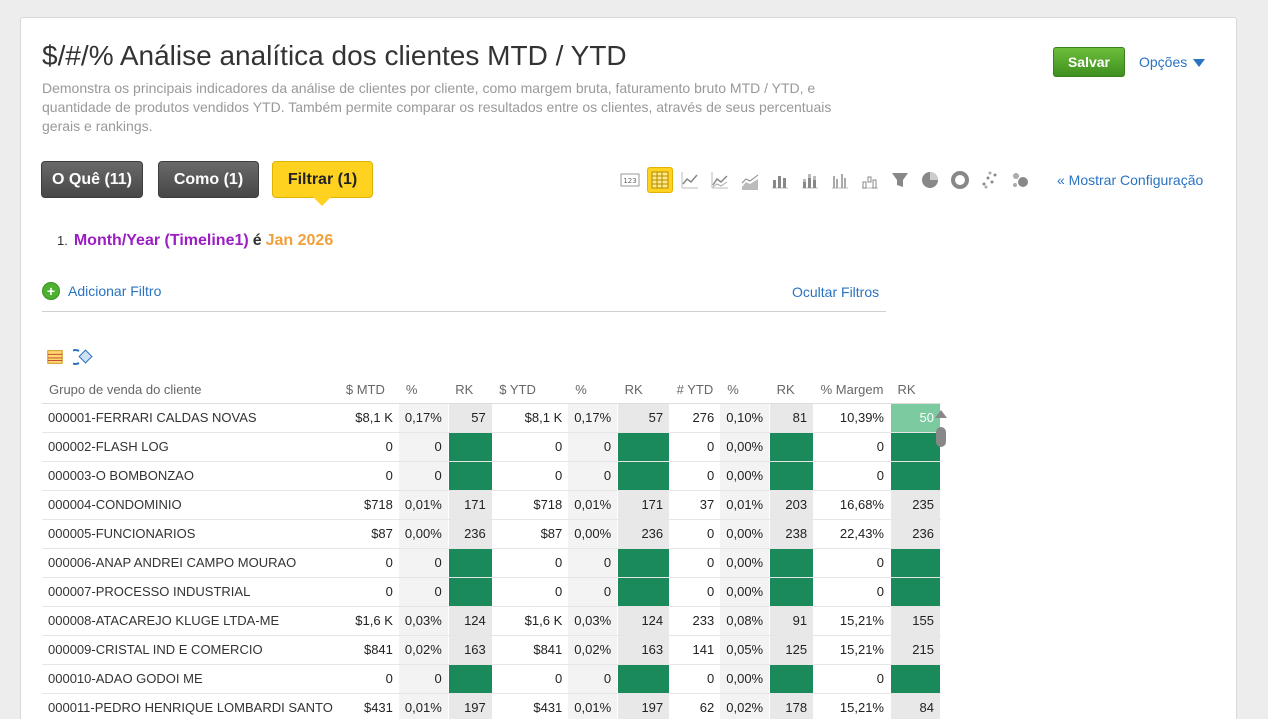  I want to click on cell-ytd-pct: 0,03%, so click(593, 621).